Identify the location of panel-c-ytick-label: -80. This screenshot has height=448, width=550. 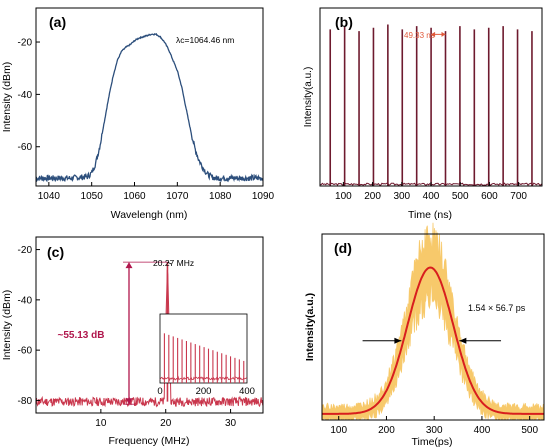
(25, 401).